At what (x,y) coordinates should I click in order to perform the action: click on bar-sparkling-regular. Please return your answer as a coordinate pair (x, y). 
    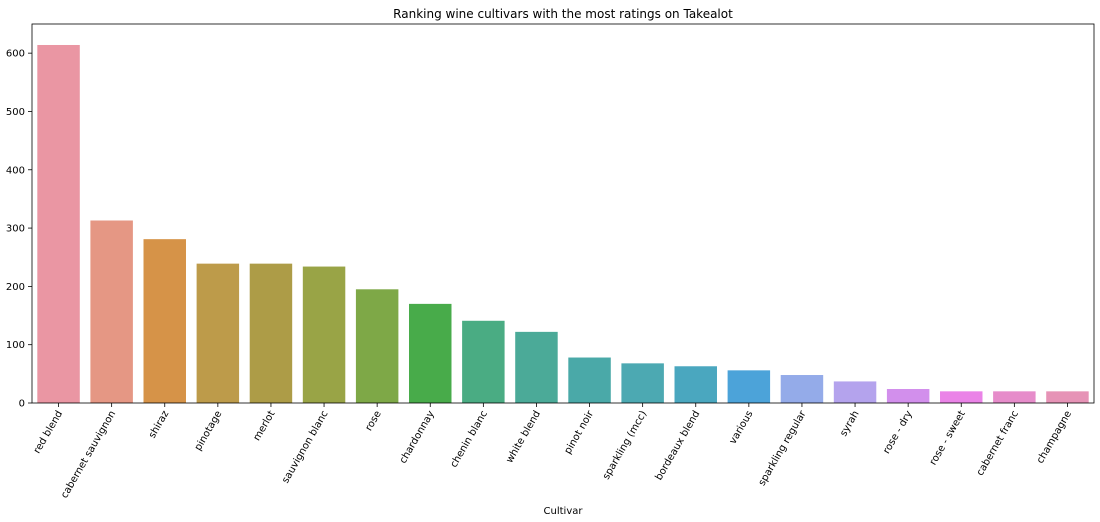
    Looking at the image, I should click on (802, 389).